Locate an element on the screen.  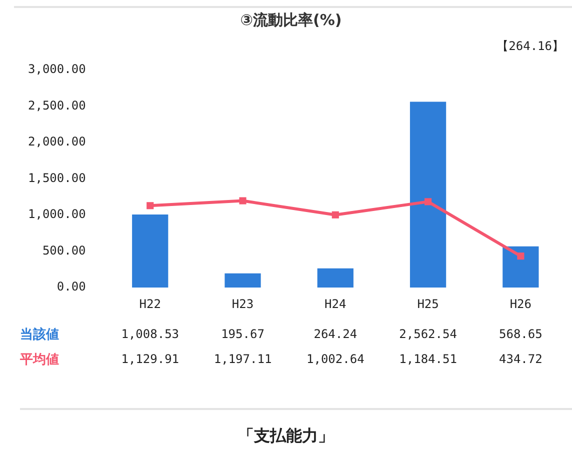
x-tick-label: H23 is located at coordinates (243, 303).